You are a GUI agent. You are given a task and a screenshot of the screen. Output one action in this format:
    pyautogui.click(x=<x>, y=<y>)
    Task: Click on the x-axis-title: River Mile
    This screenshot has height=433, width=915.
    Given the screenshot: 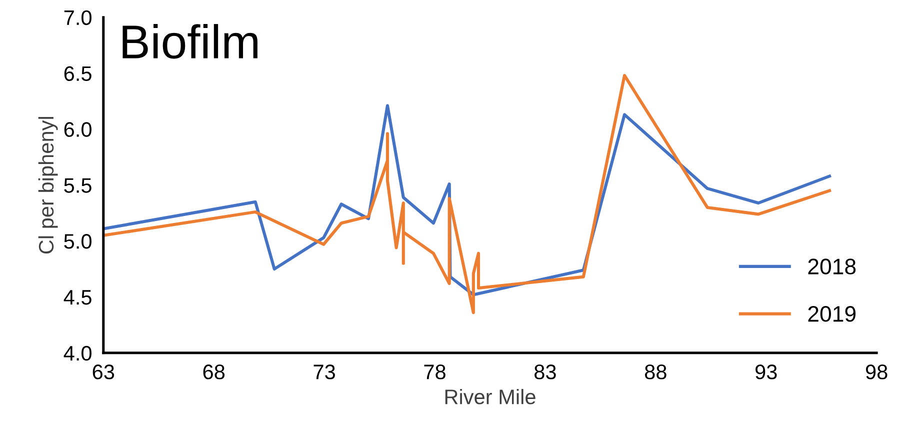 What is the action you would take?
    pyautogui.click(x=490, y=396)
    